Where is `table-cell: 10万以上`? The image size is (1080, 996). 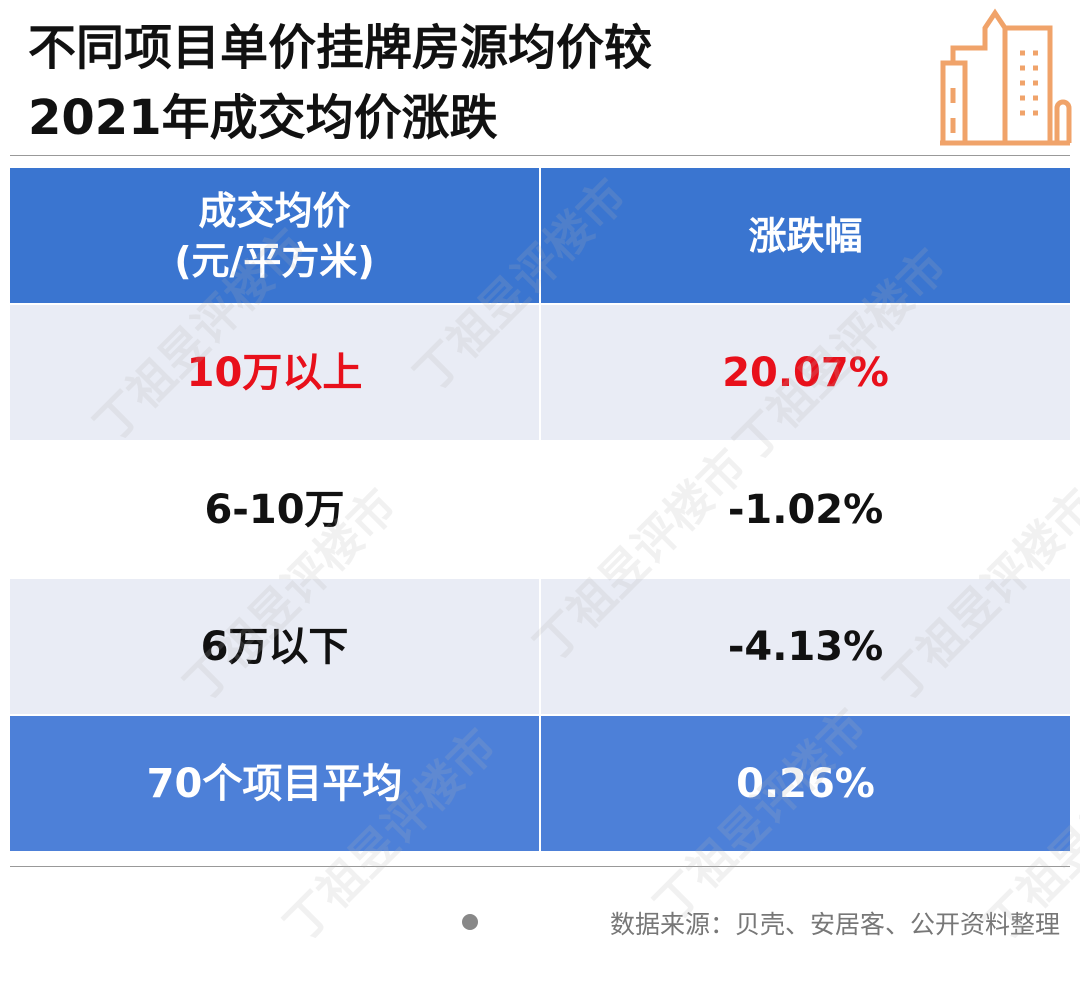
table-cell: 10万以上 is located at coordinates (274, 372).